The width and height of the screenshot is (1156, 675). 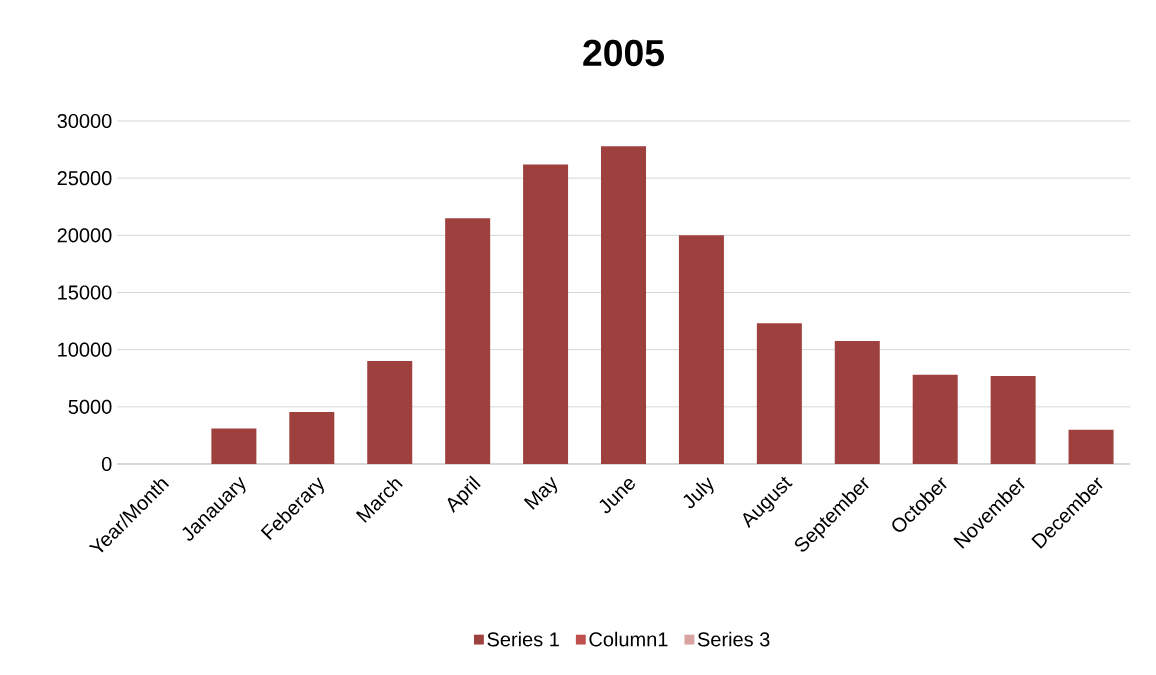 I want to click on y-tick-label: 15000, so click(x=85, y=292).